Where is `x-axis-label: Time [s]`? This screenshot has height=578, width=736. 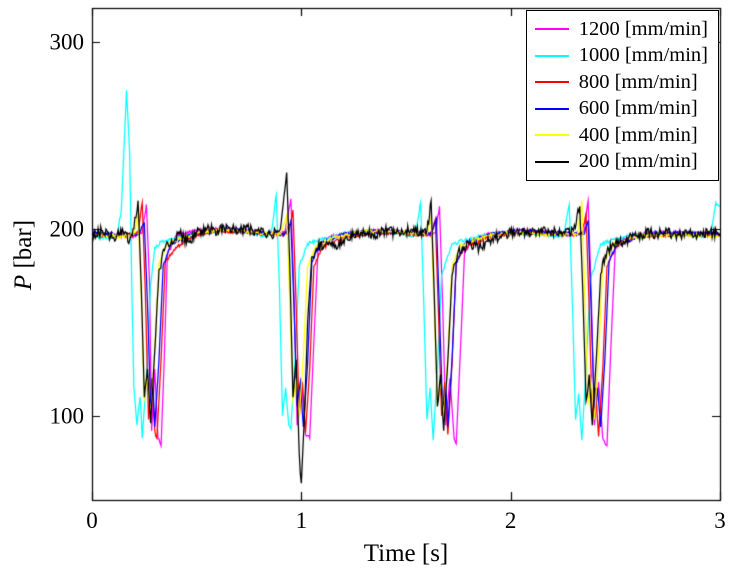
x-axis-label: Time [s] is located at coordinates (406, 553).